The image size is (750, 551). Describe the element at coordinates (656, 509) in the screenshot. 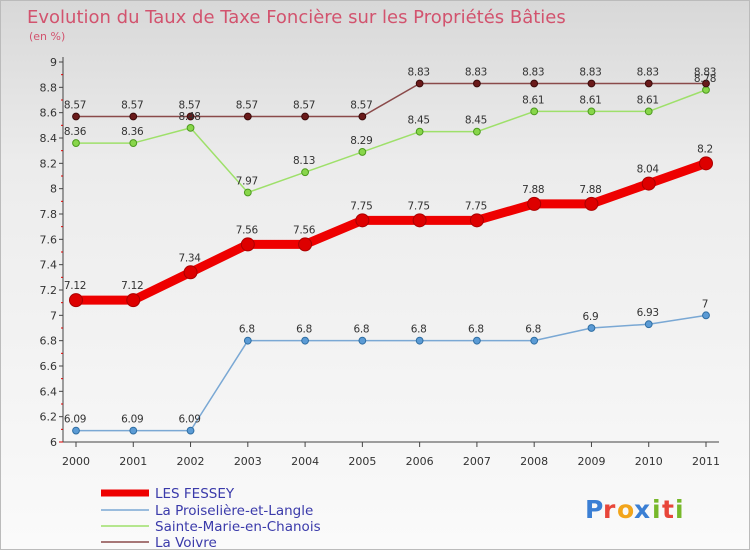

I see `logo-letter: i` at that location.